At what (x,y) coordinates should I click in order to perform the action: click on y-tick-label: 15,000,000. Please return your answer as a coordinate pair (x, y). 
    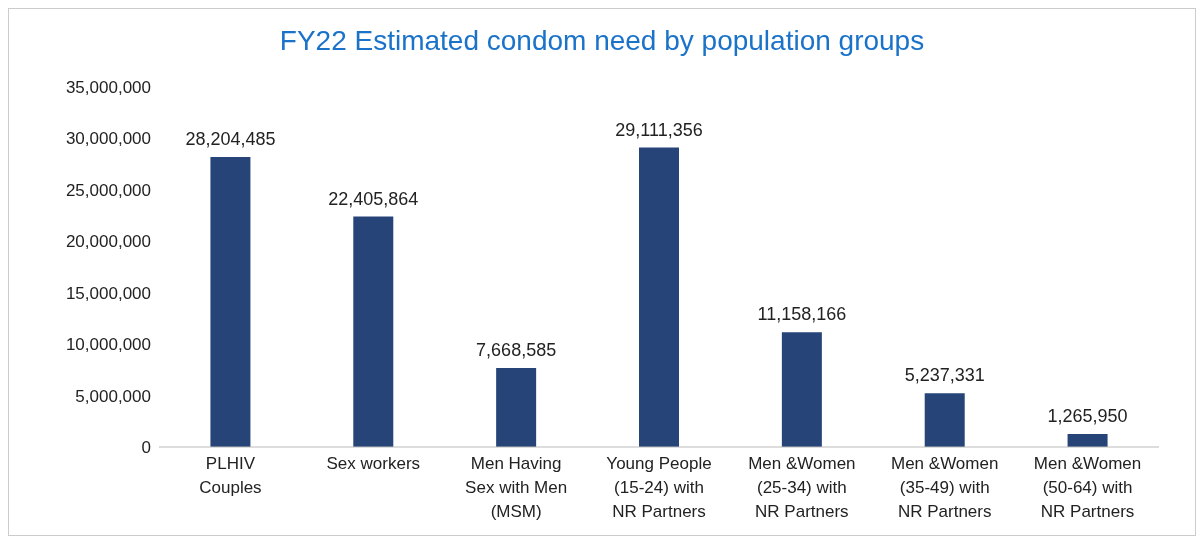
    Looking at the image, I should click on (108, 293).